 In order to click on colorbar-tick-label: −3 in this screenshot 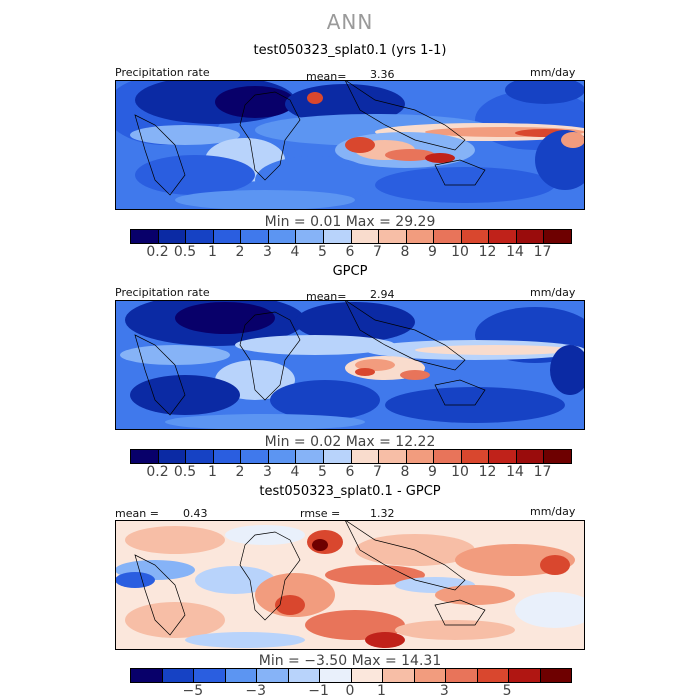, I will do `click(256, 691)`.